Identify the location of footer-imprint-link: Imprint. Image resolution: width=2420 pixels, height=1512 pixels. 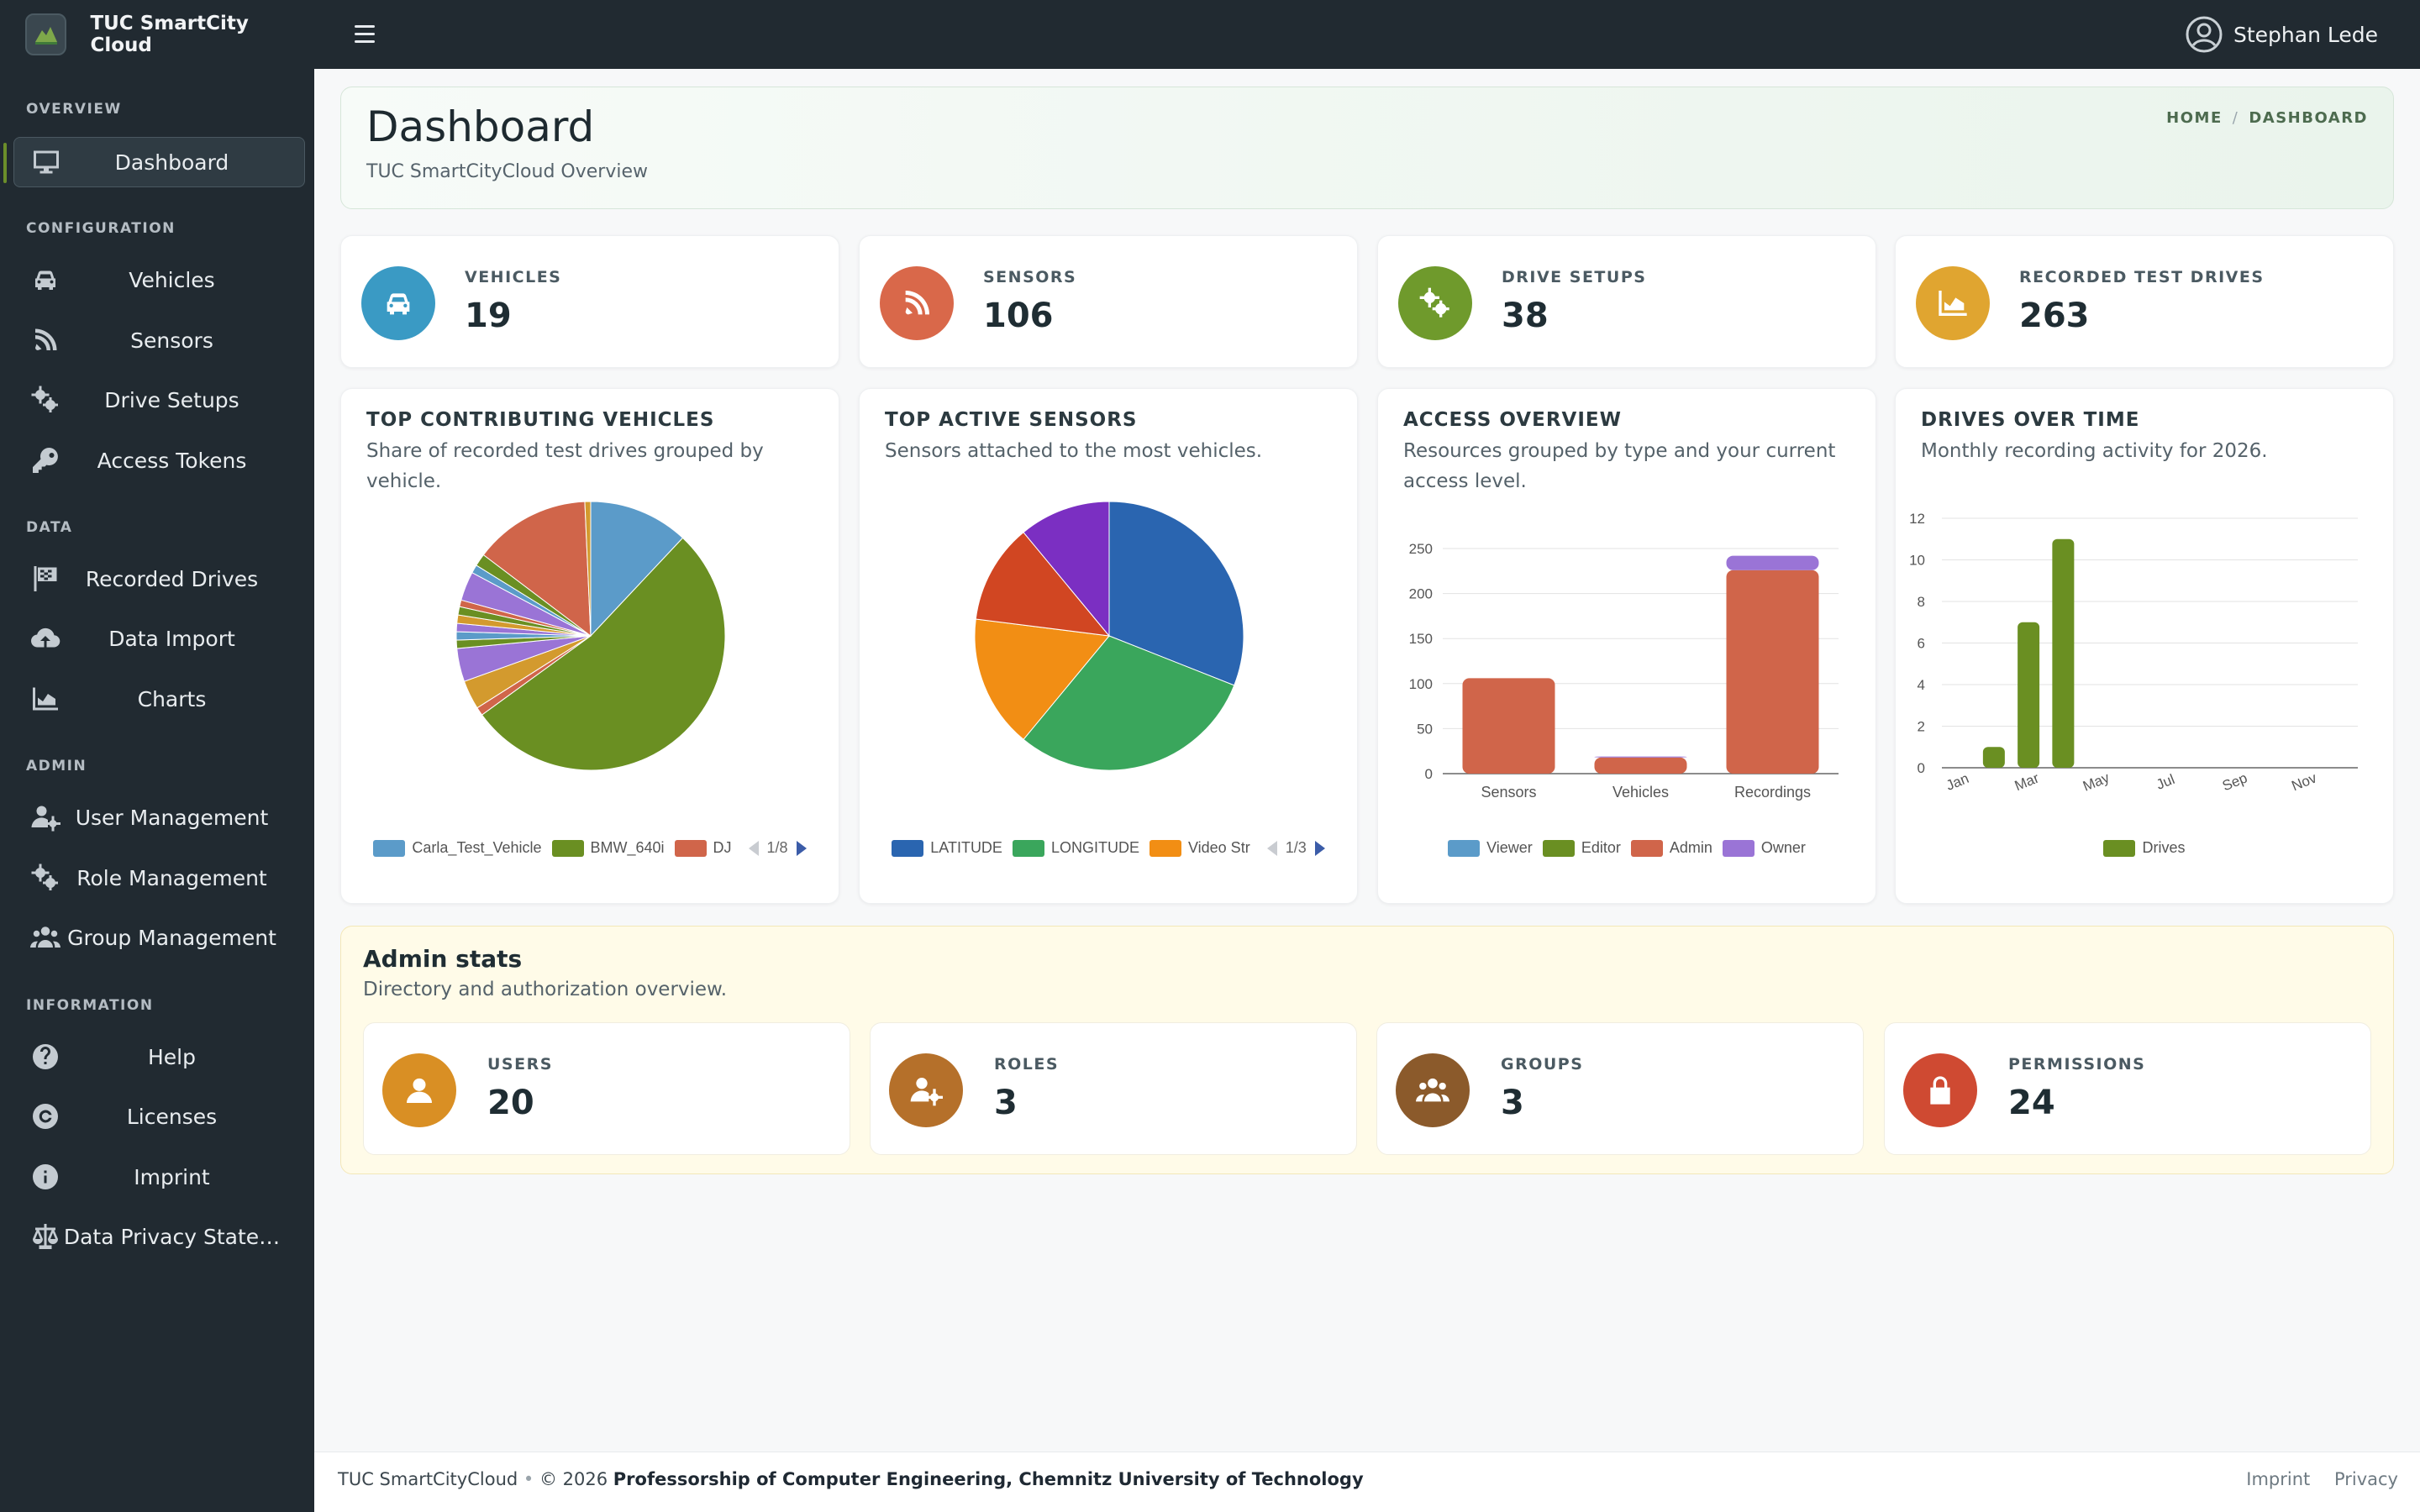
(2278, 1479).